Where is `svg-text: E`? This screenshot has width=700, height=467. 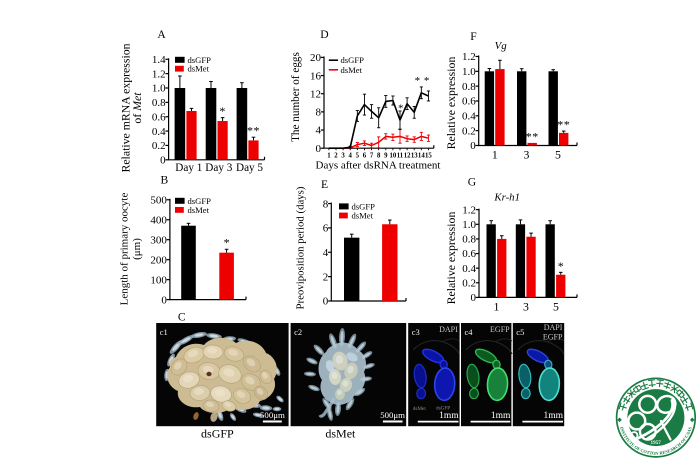
svg-text: E is located at coordinates (324, 184).